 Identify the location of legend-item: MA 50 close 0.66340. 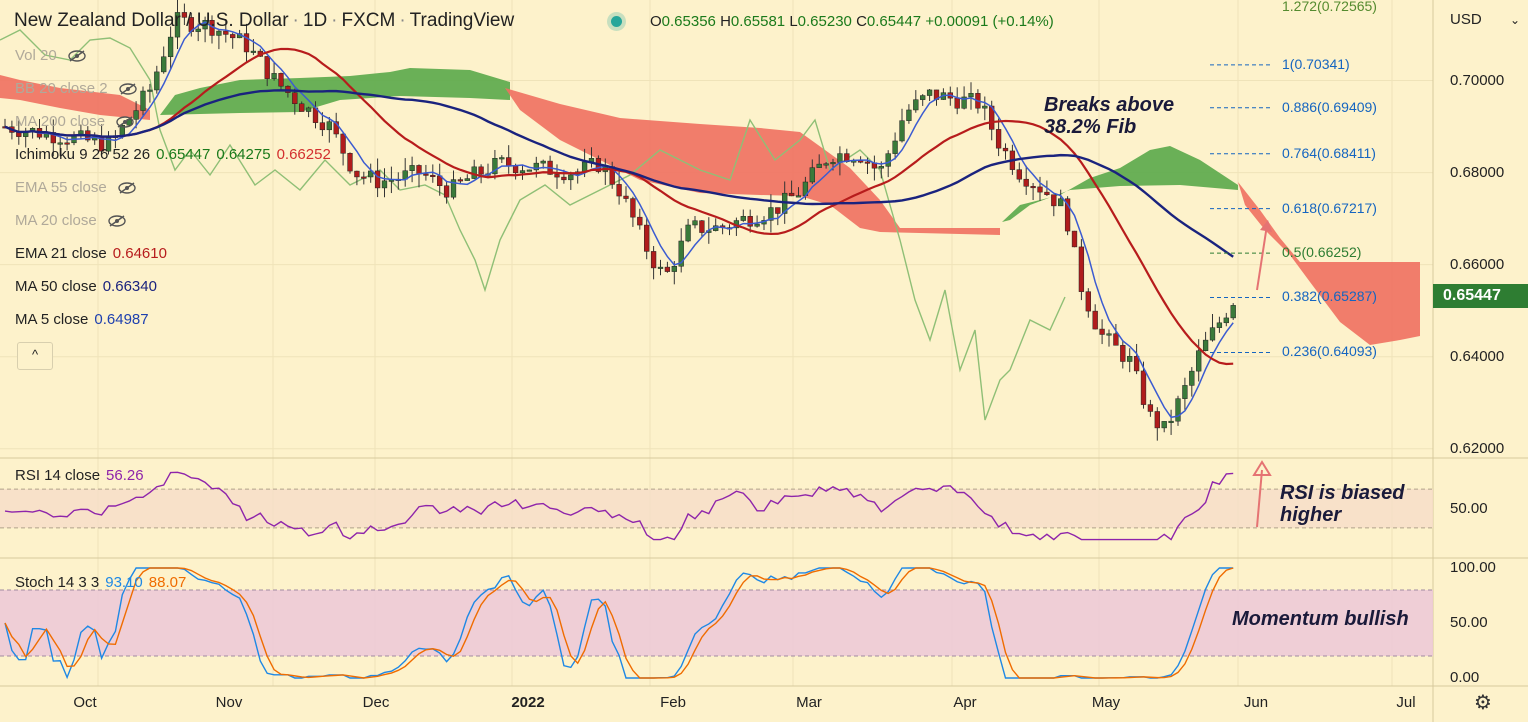
(86, 286).